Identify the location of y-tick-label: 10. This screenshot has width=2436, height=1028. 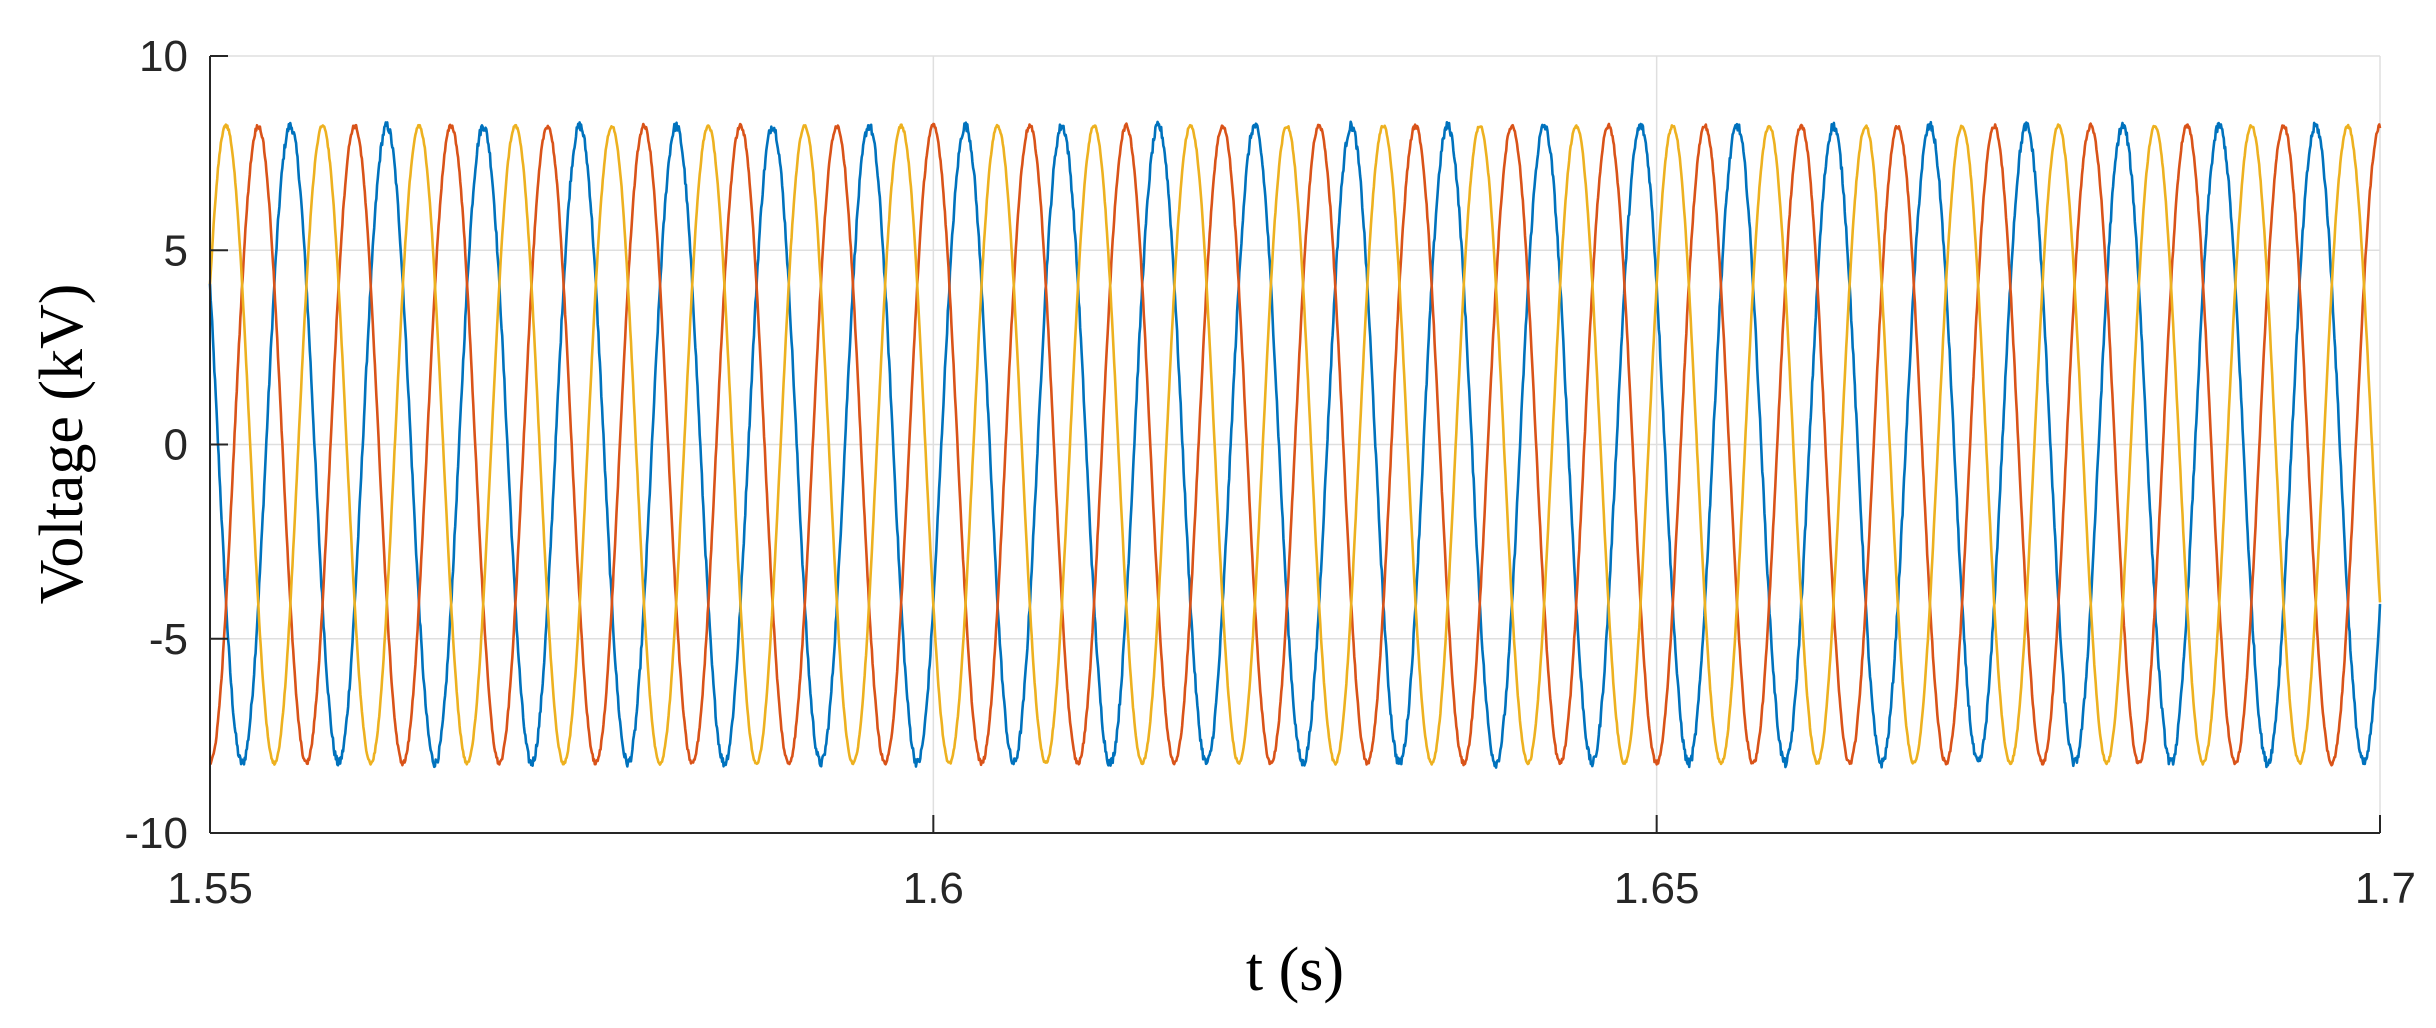
(163, 56).